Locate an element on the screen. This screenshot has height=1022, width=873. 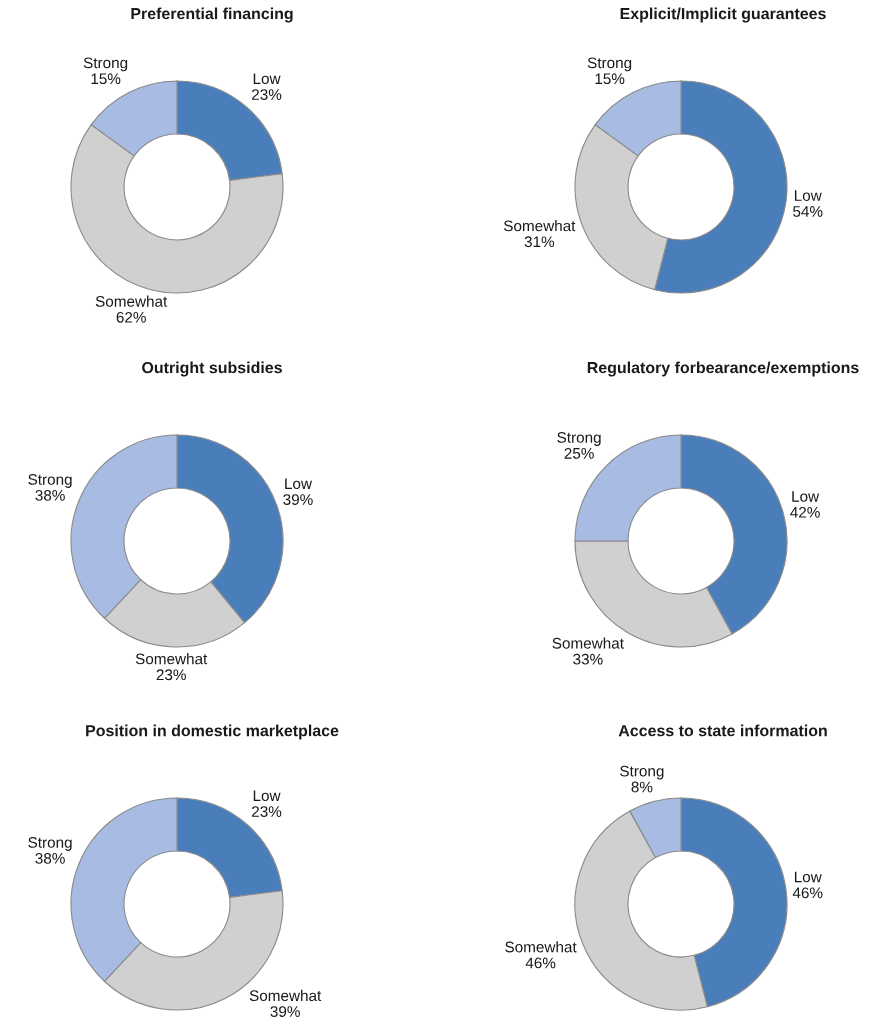
data-label: 54% is located at coordinates (808, 211).